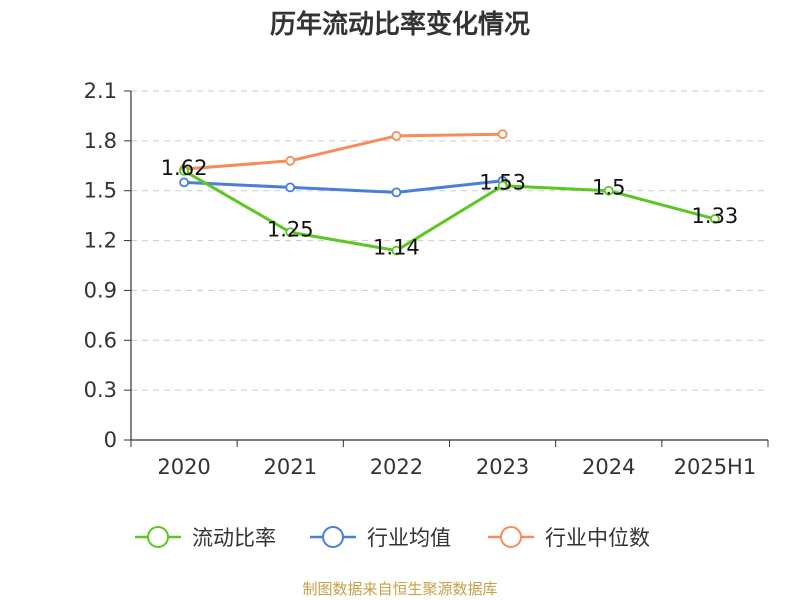  What do you see at coordinates (290, 467) in the screenshot?
I see `x-tick-label: 2021` at bounding box center [290, 467].